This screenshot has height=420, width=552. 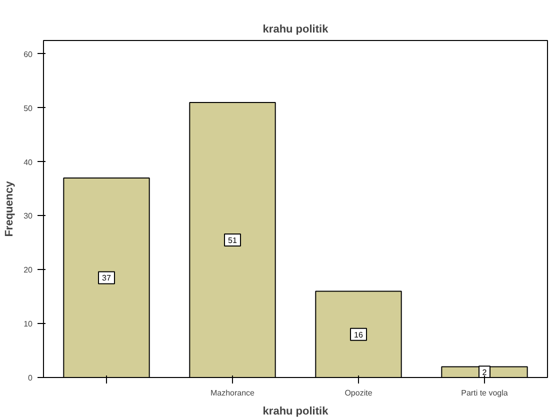 I want to click on y-tick-label: 40, so click(x=29, y=162).